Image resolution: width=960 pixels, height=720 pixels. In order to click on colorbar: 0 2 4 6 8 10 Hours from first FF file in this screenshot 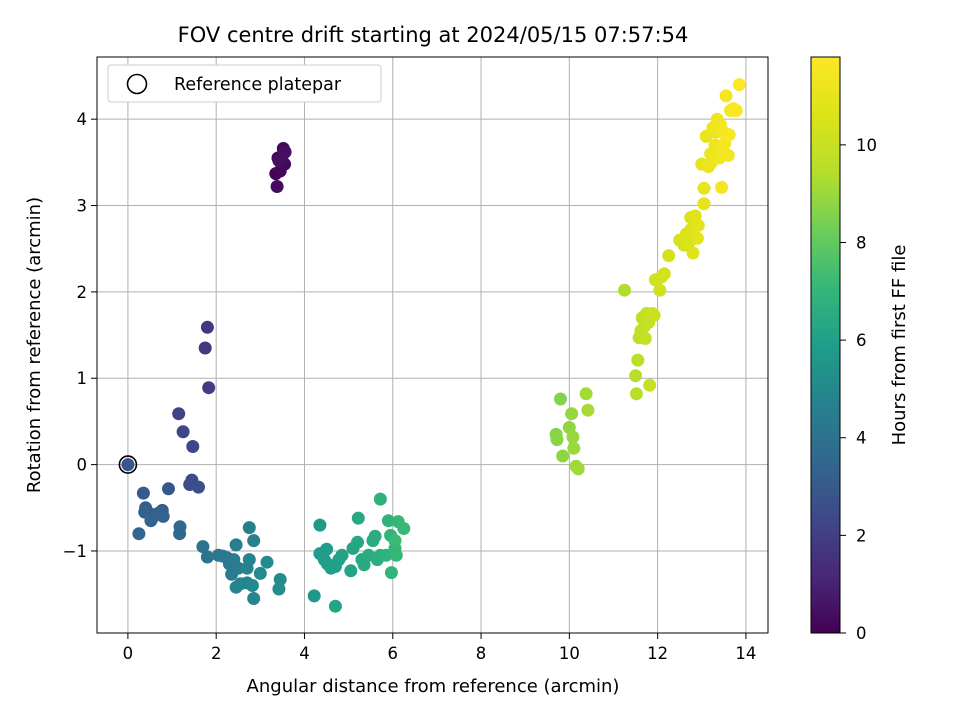, I will do `click(860, 349)`.